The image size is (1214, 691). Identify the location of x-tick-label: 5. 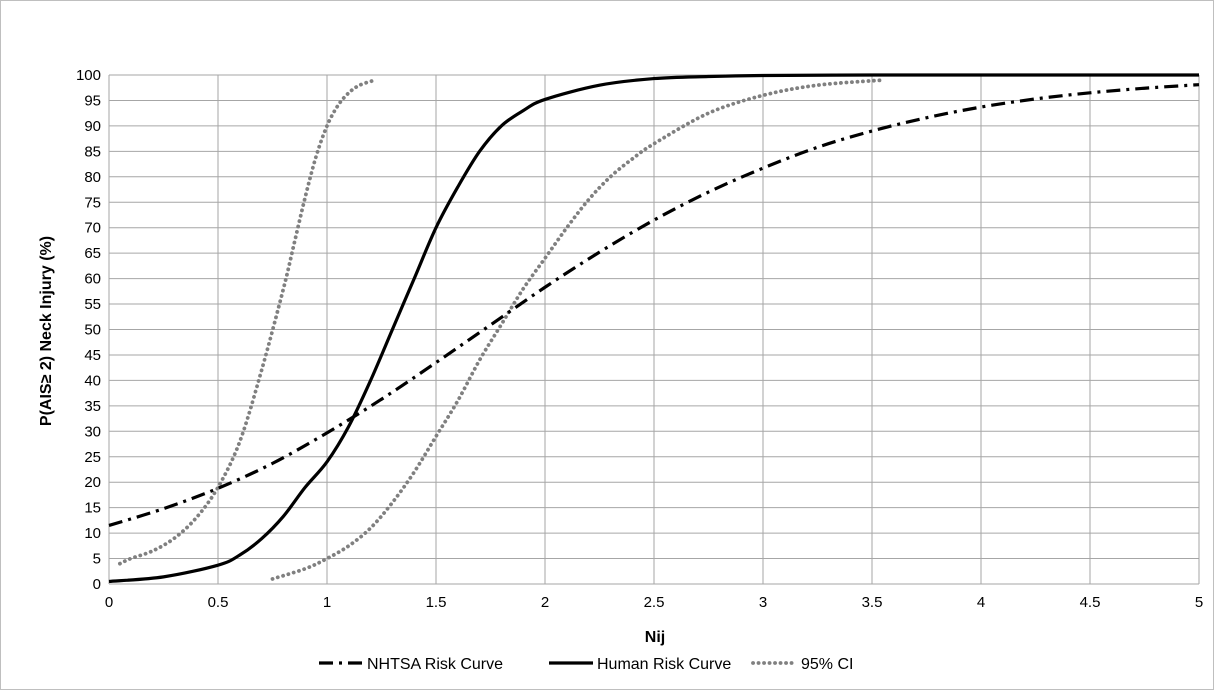
(1199, 602).